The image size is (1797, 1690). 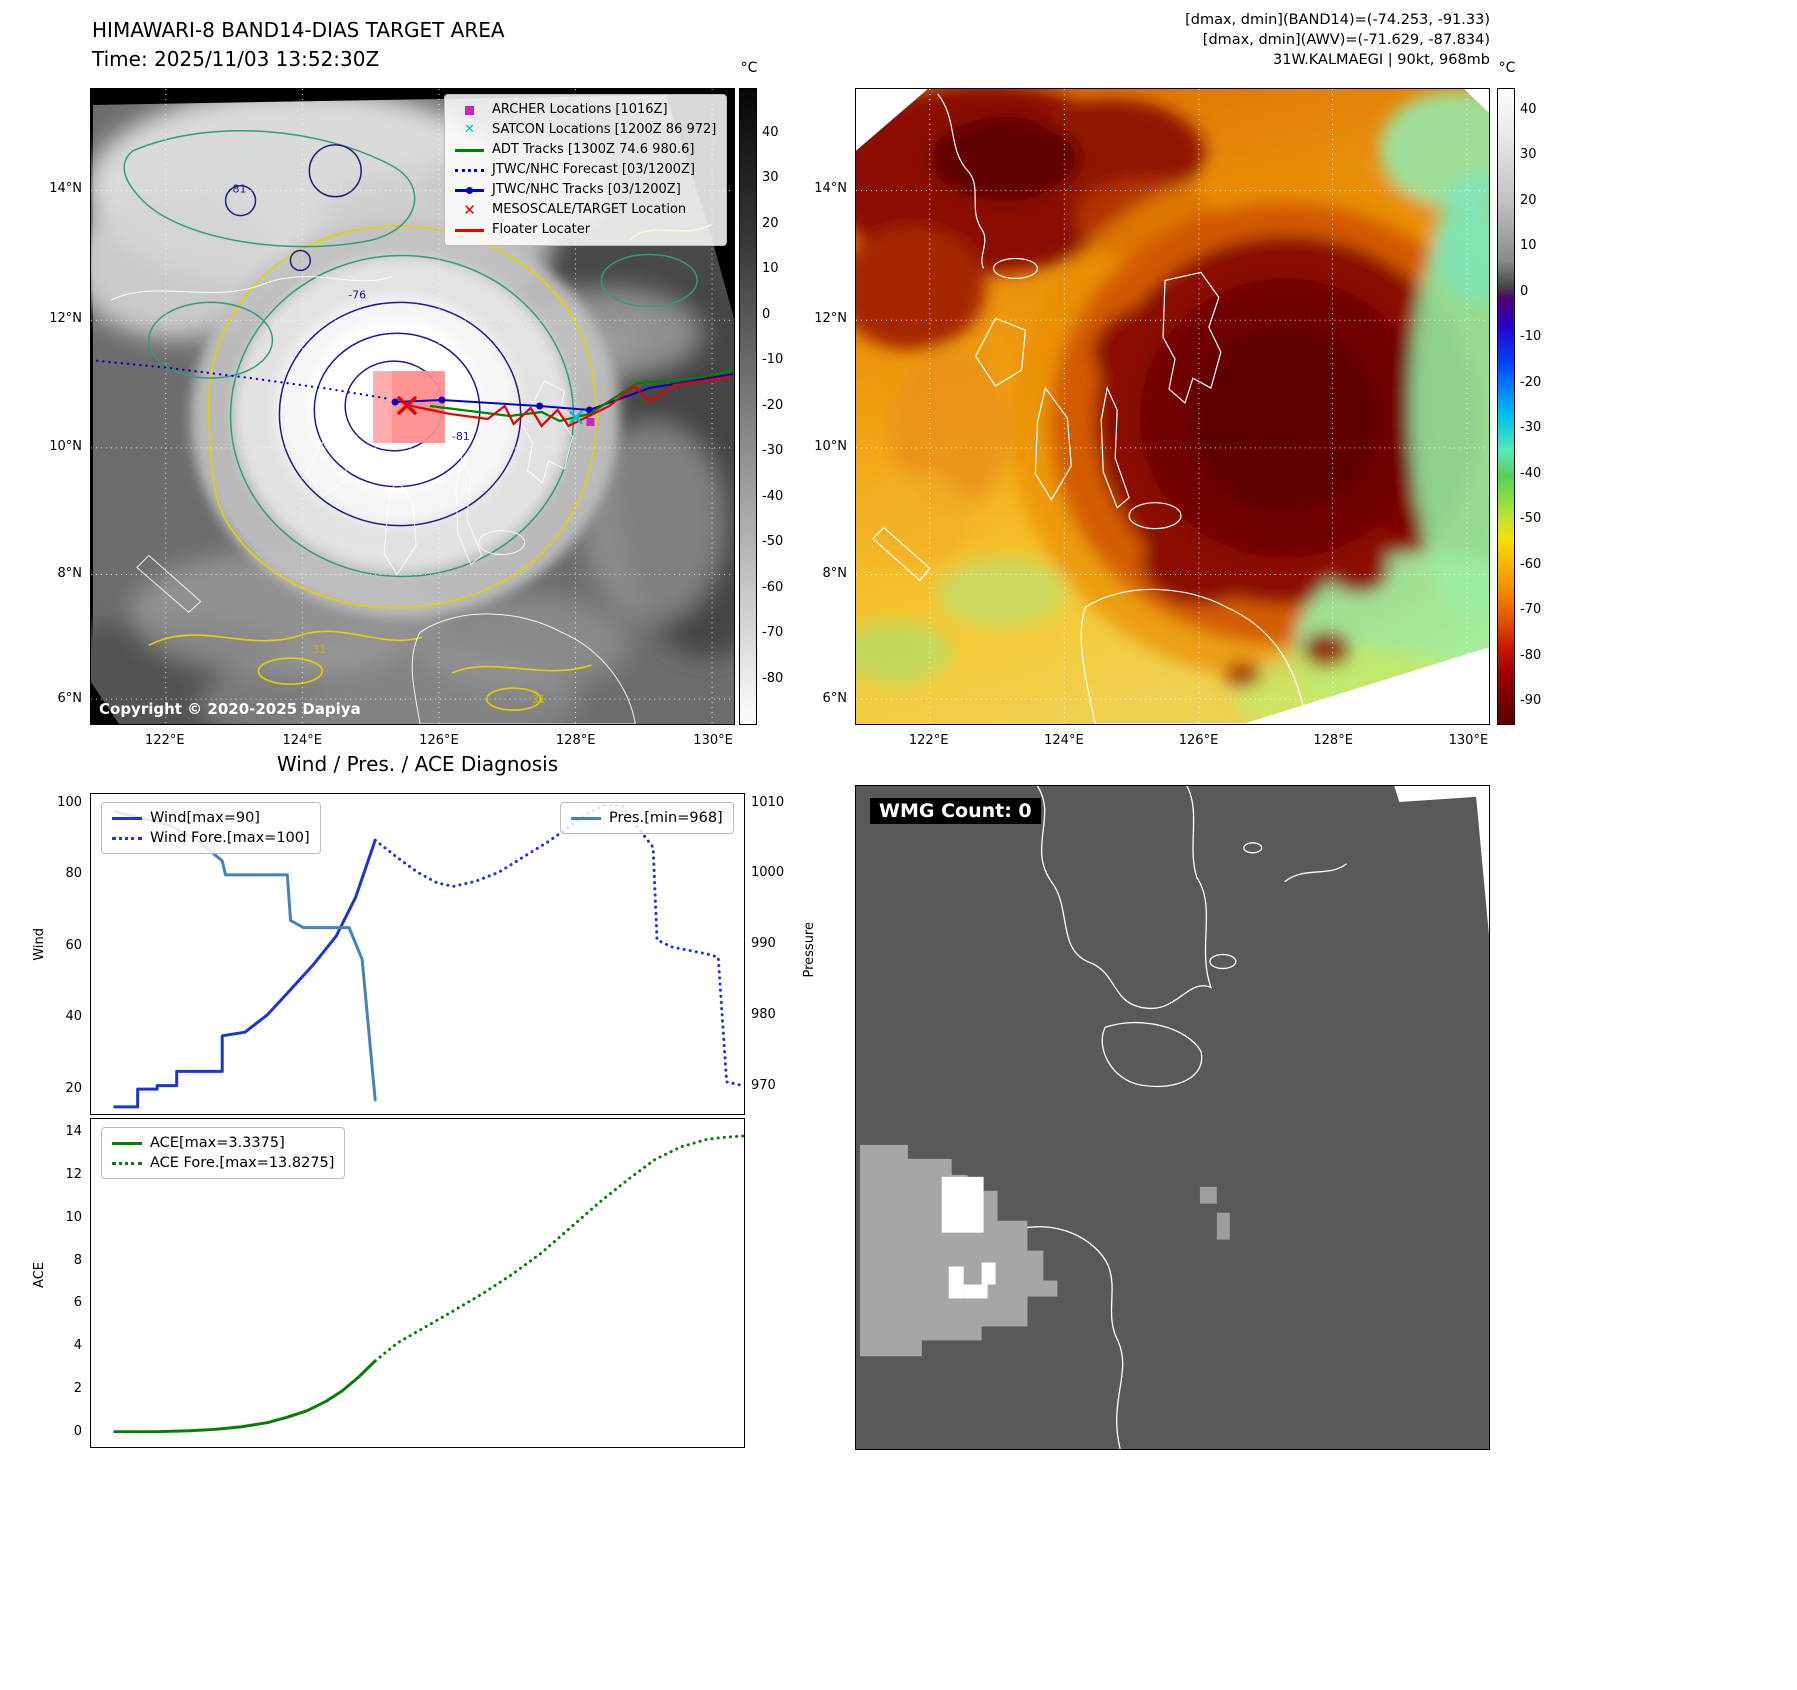 I want to click on wmg-map-panel: WMG Count: 0, so click(x=1172, y=1117).